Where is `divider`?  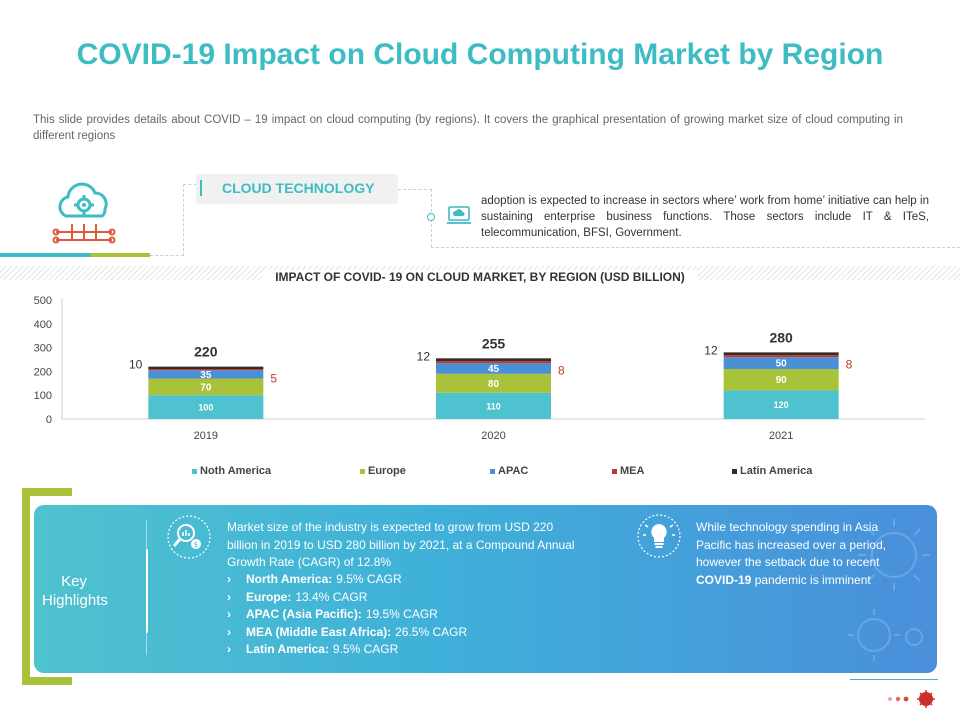 divider is located at coordinates (147, 591).